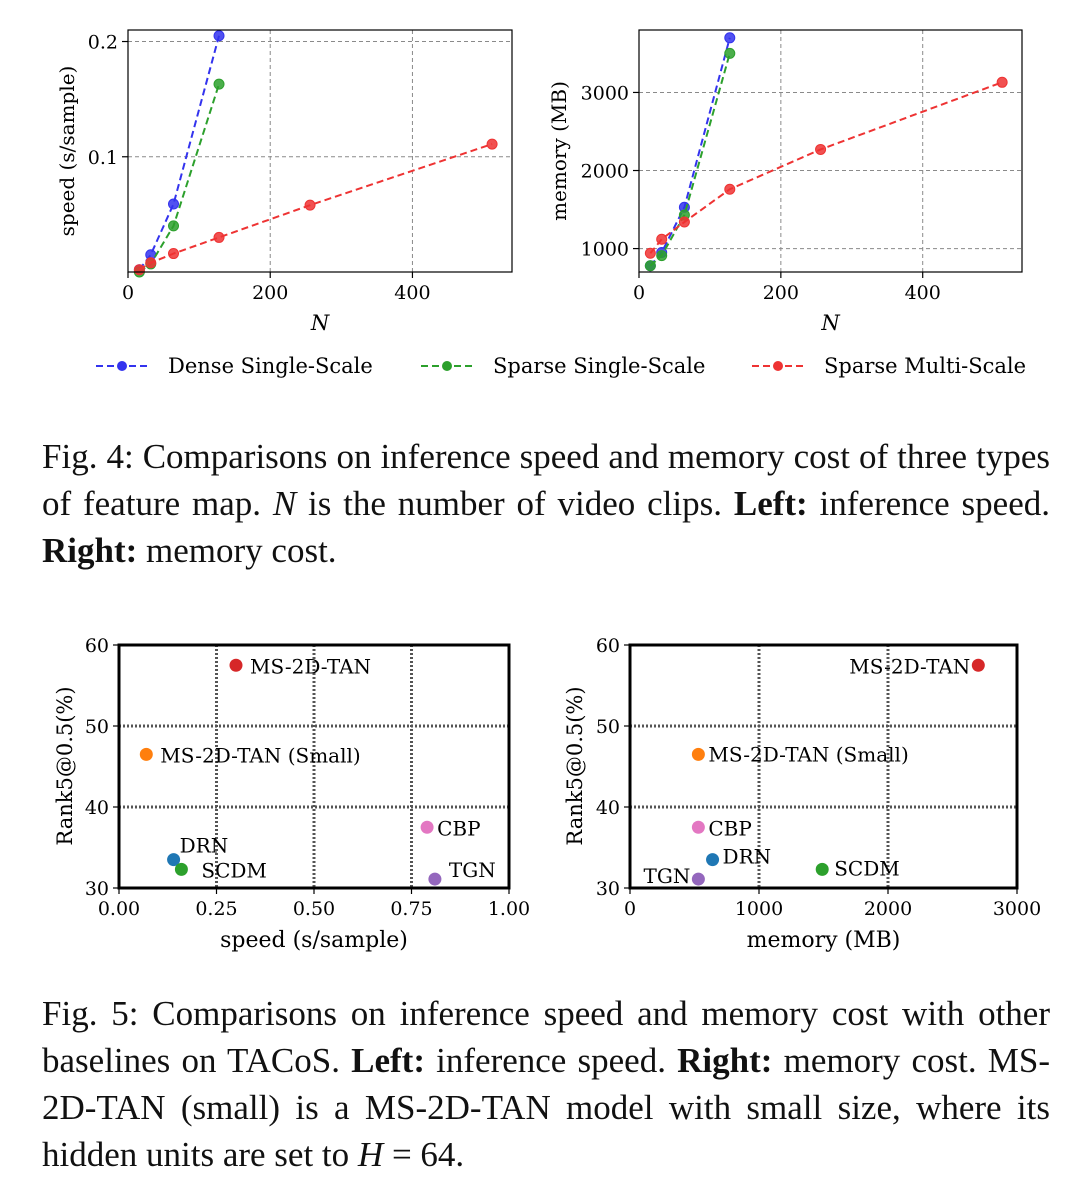 This screenshot has width=1073, height=1181. What do you see at coordinates (667, 876) in the screenshot?
I see `fig5-memory-point-label-tgn: TGN` at bounding box center [667, 876].